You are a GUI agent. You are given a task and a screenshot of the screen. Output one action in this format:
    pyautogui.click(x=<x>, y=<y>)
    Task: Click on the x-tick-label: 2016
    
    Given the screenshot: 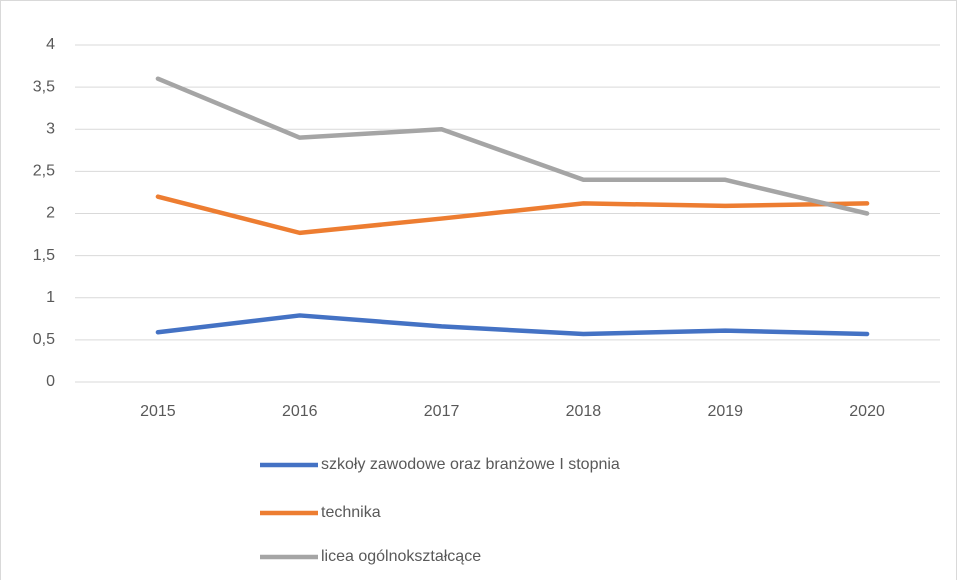 What is the action you would take?
    pyautogui.click(x=300, y=411)
    